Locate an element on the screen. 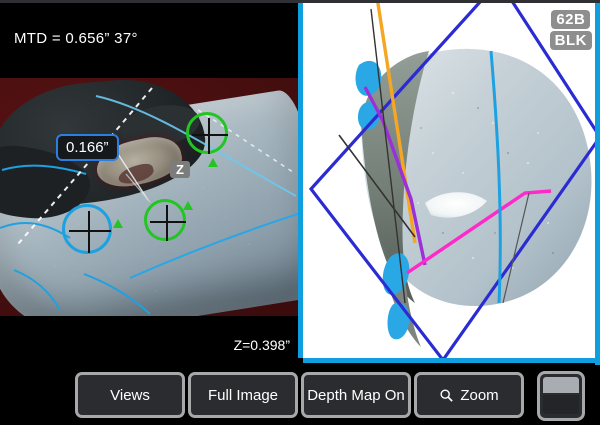  depth-map-toggle-button: Depth Map On is located at coordinates (356, 395).